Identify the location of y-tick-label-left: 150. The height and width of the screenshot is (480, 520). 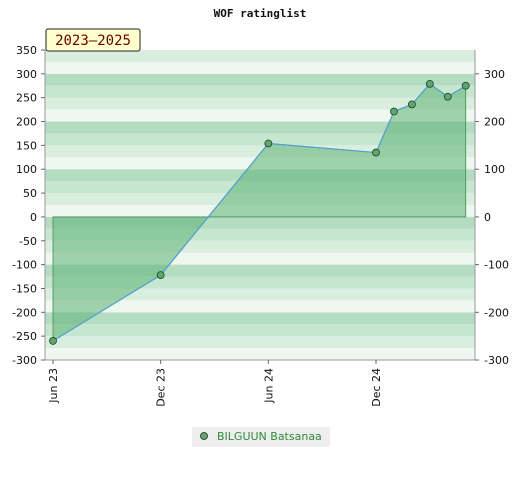
(26, 145).